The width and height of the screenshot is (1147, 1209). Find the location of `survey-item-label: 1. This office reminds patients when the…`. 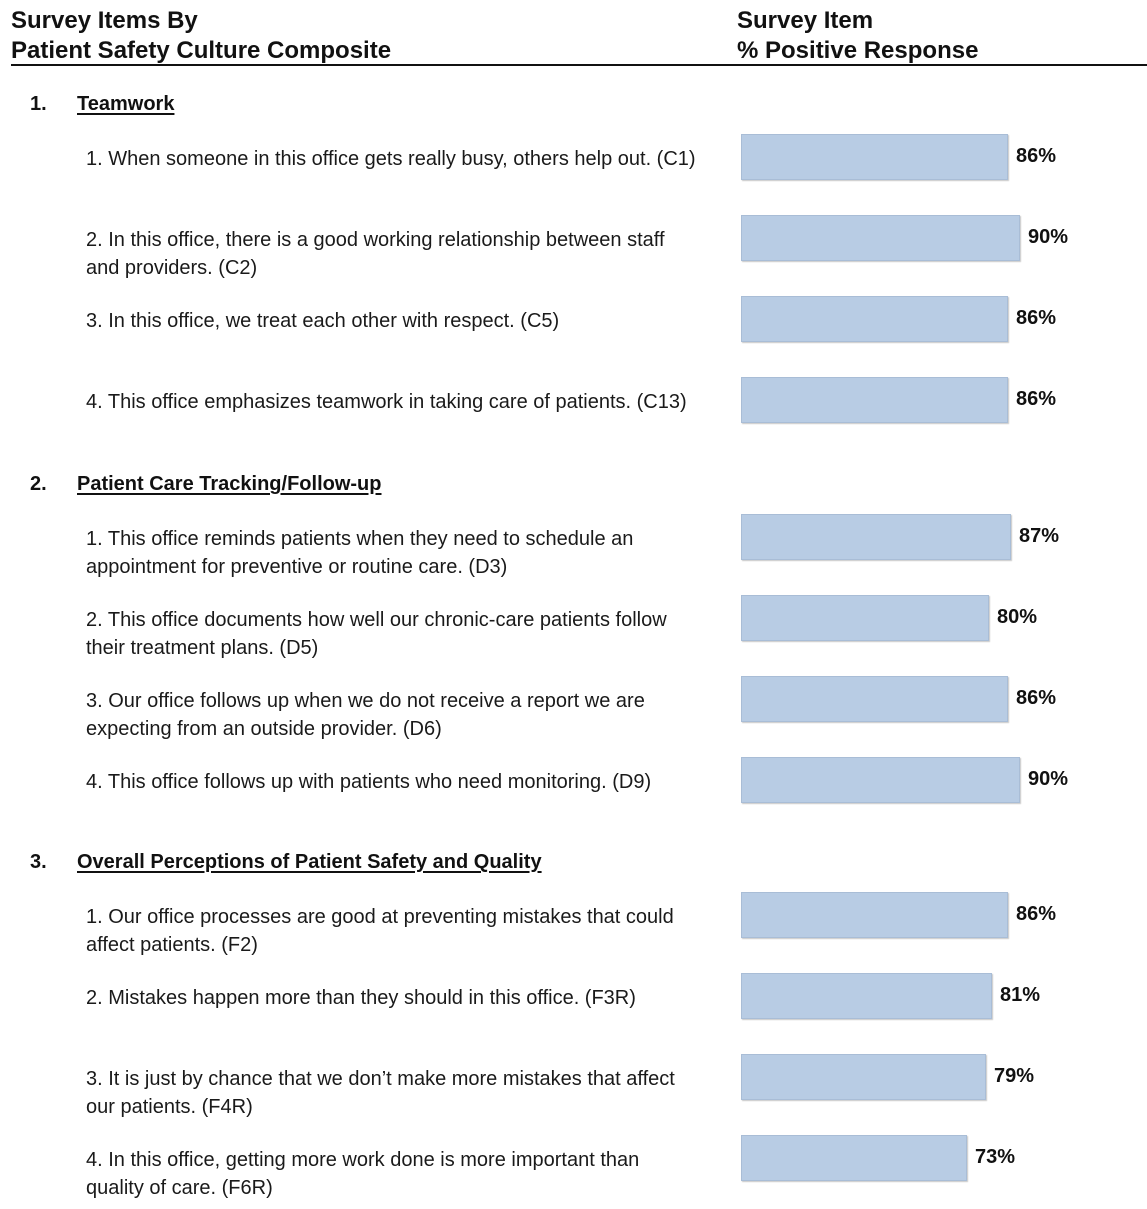

survey-item-label: 1. This office reminds patients when the… is located at coordinates (360, 553).